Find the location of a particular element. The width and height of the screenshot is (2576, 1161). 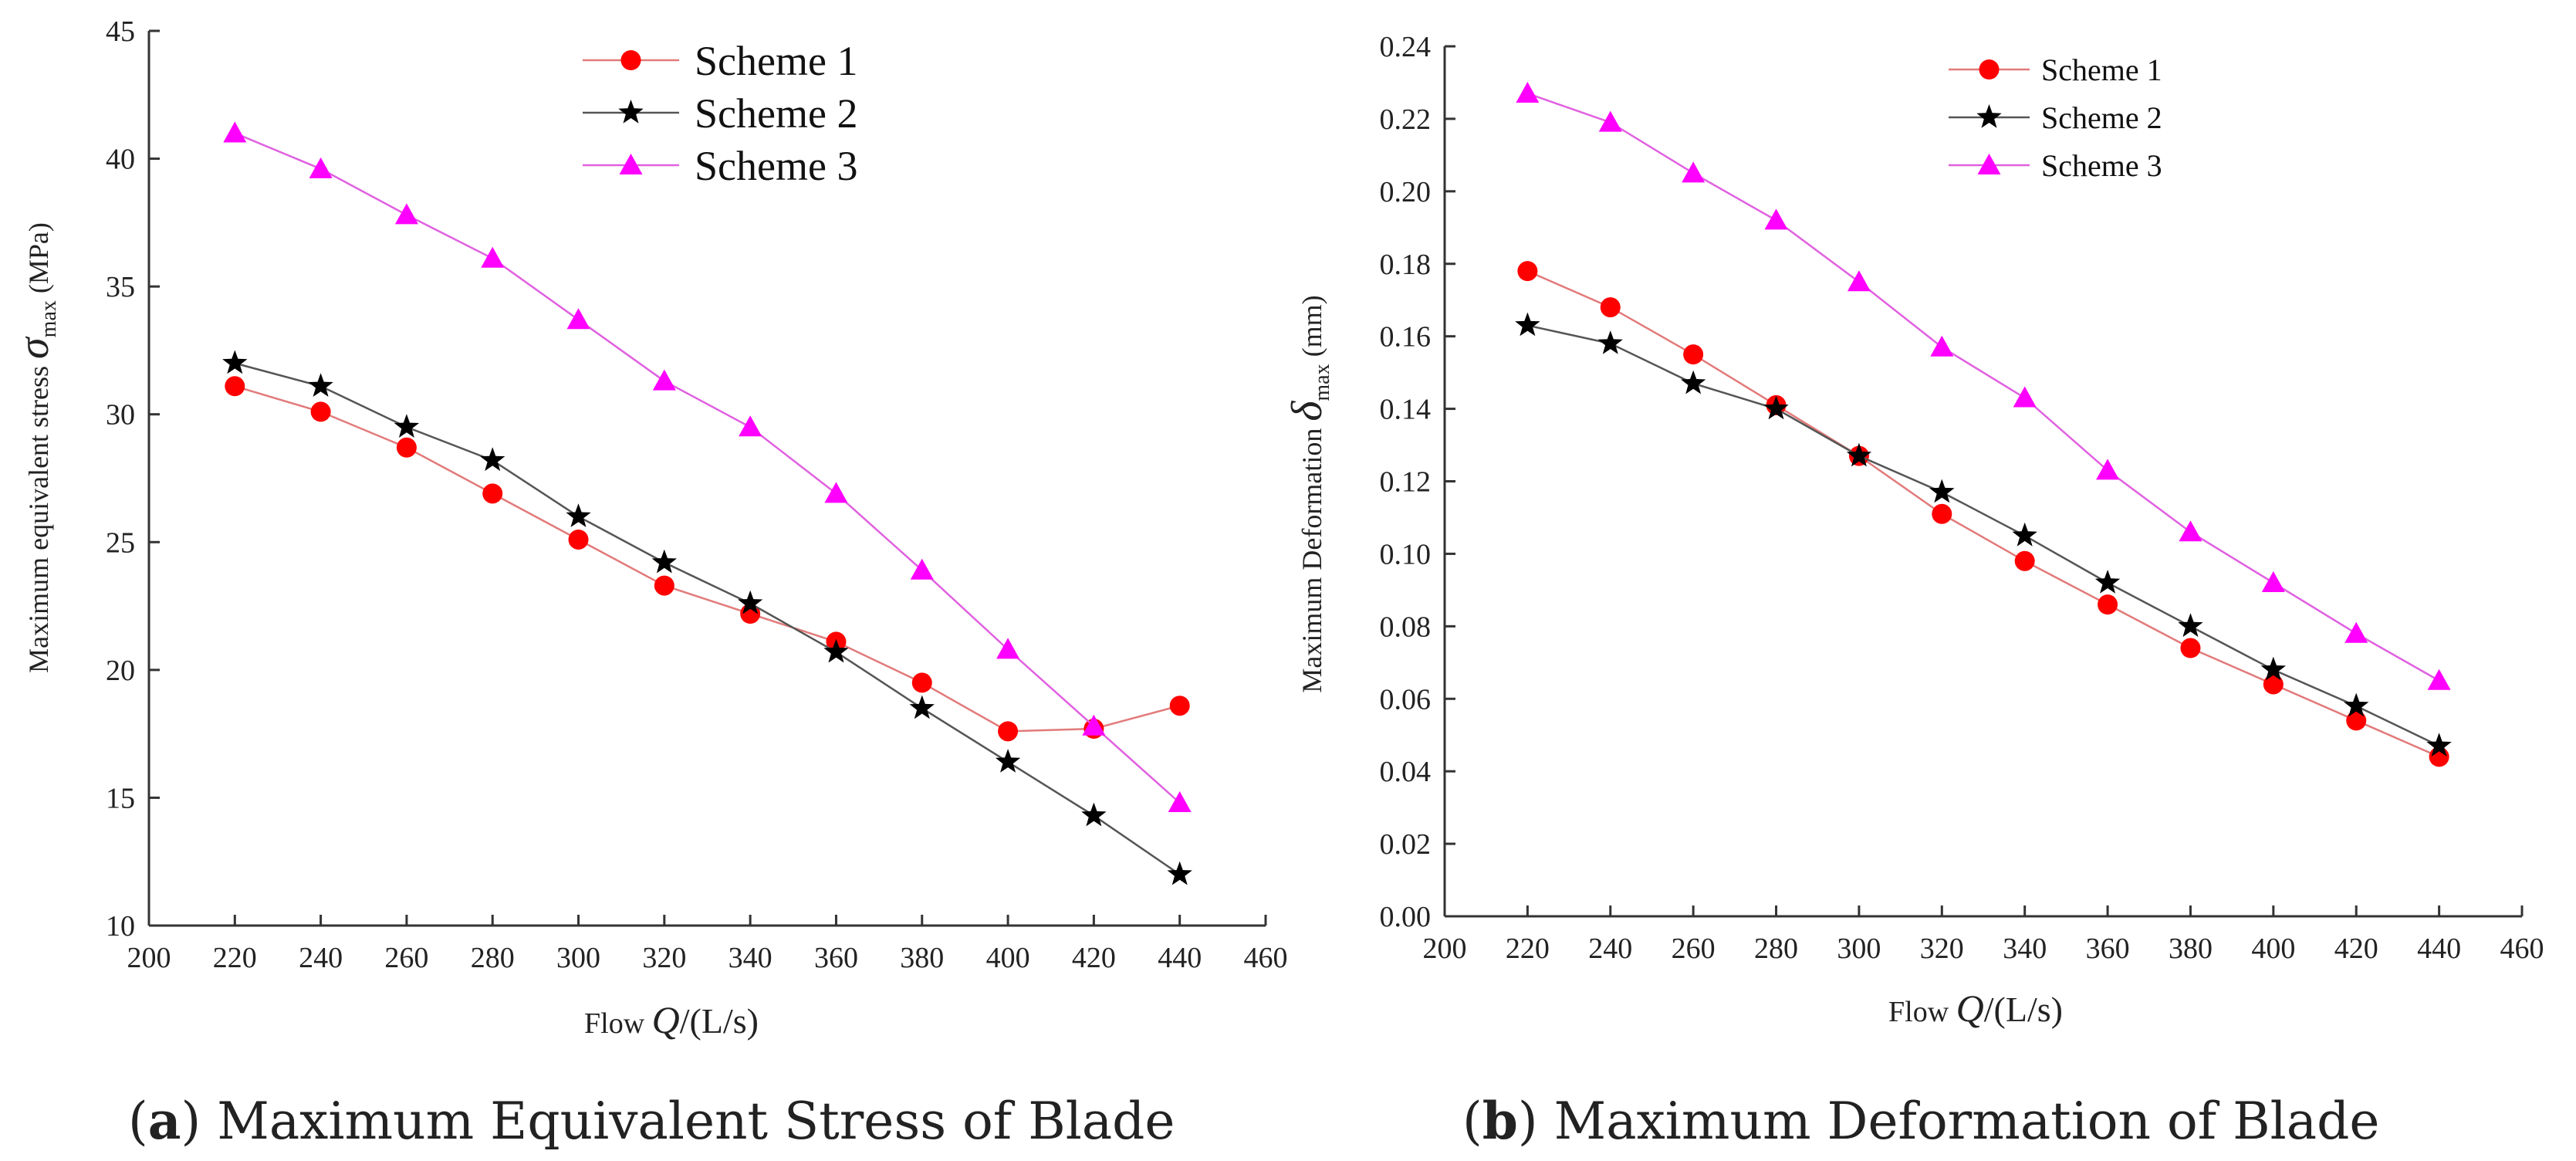

y-tick-label: 0.02 is located at coordinates (1406, 844).